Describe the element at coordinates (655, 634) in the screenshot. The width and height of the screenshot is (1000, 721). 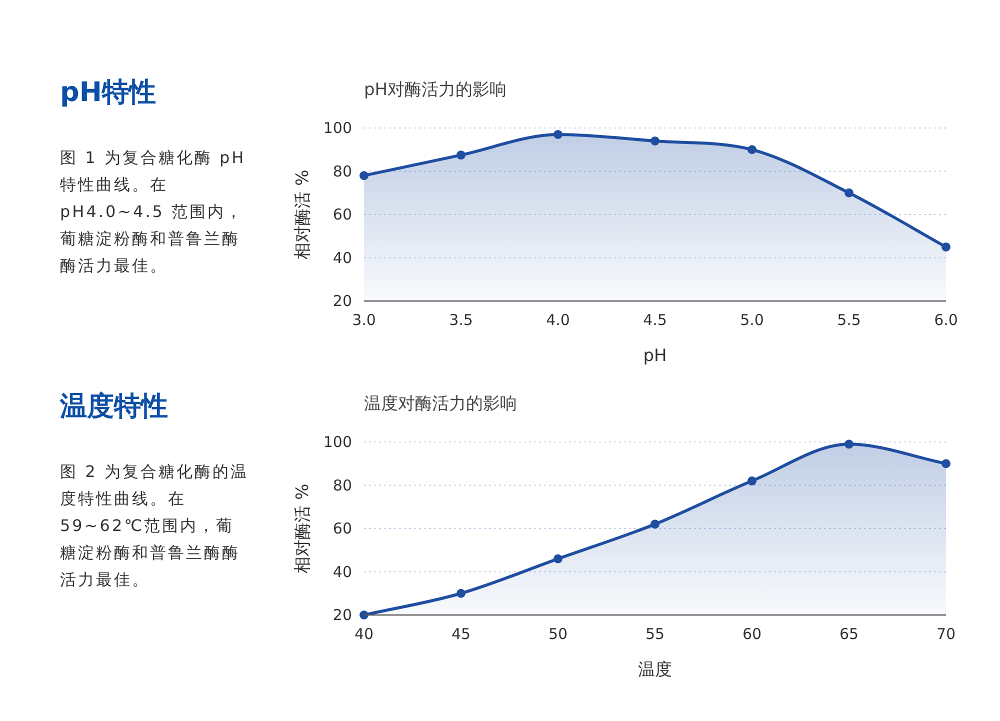
I see `x-tick-label: 55` at that location.